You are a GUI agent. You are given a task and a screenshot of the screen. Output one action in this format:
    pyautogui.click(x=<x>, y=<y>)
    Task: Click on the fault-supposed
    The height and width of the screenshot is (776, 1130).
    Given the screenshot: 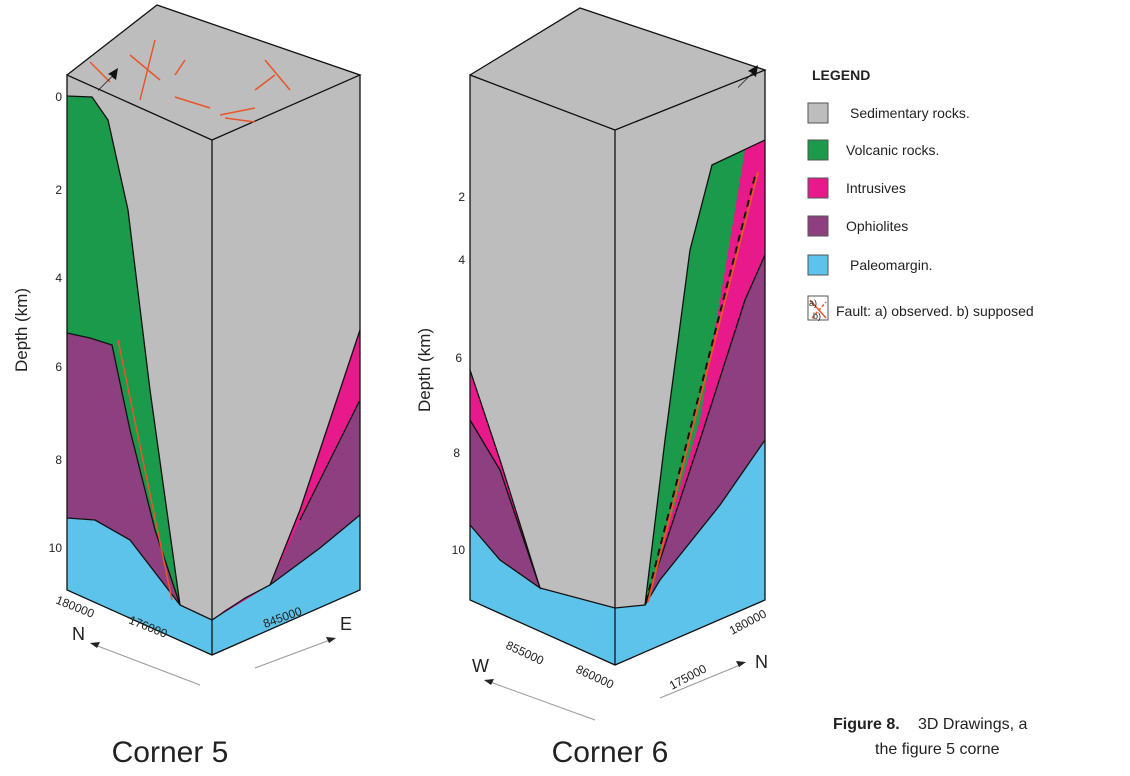 What is the action you would take?
    pyautogui.click(x=701, y=387)
    